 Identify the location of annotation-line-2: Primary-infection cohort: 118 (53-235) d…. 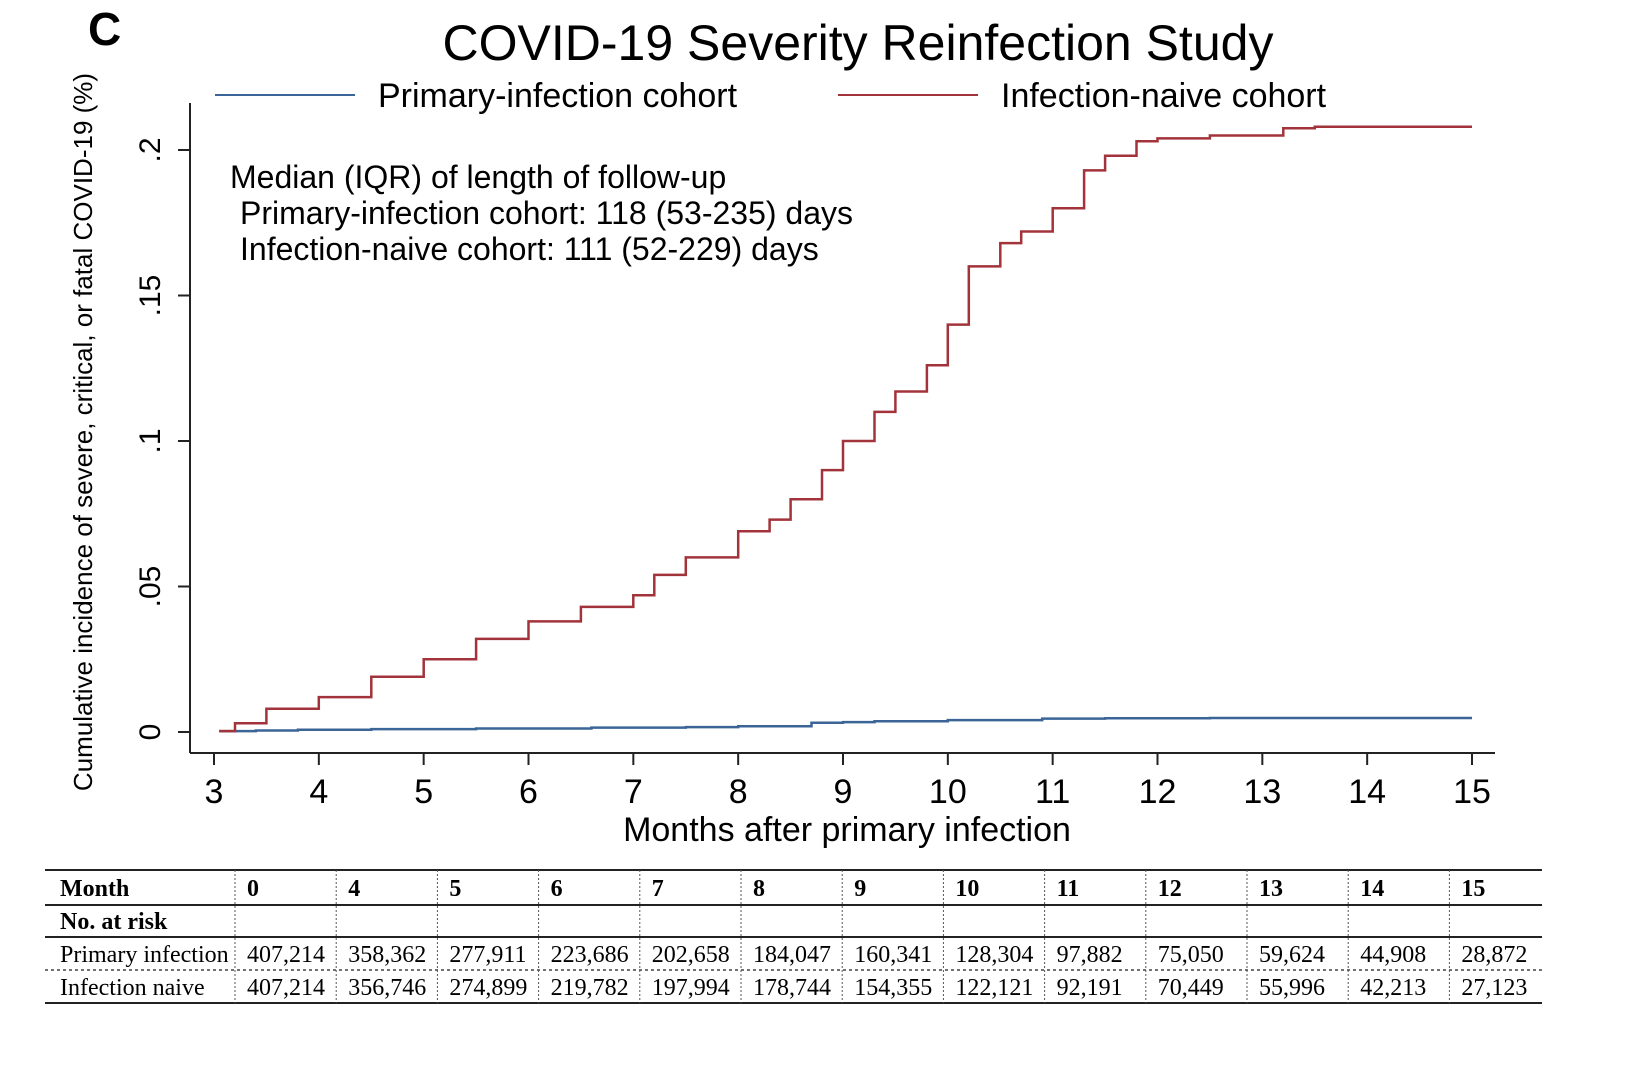
(546, 213).